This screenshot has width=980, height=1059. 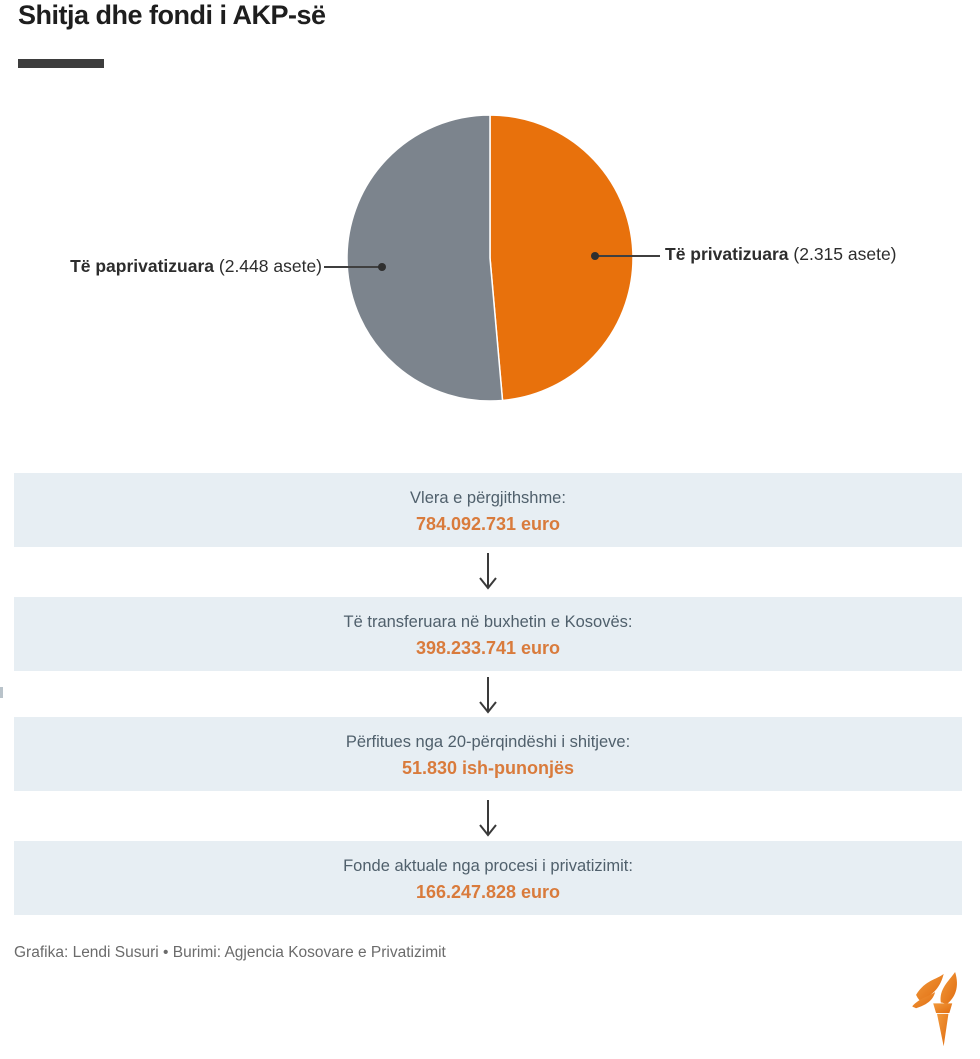 I want to click on pie-chart, so click(x=490, y=258).